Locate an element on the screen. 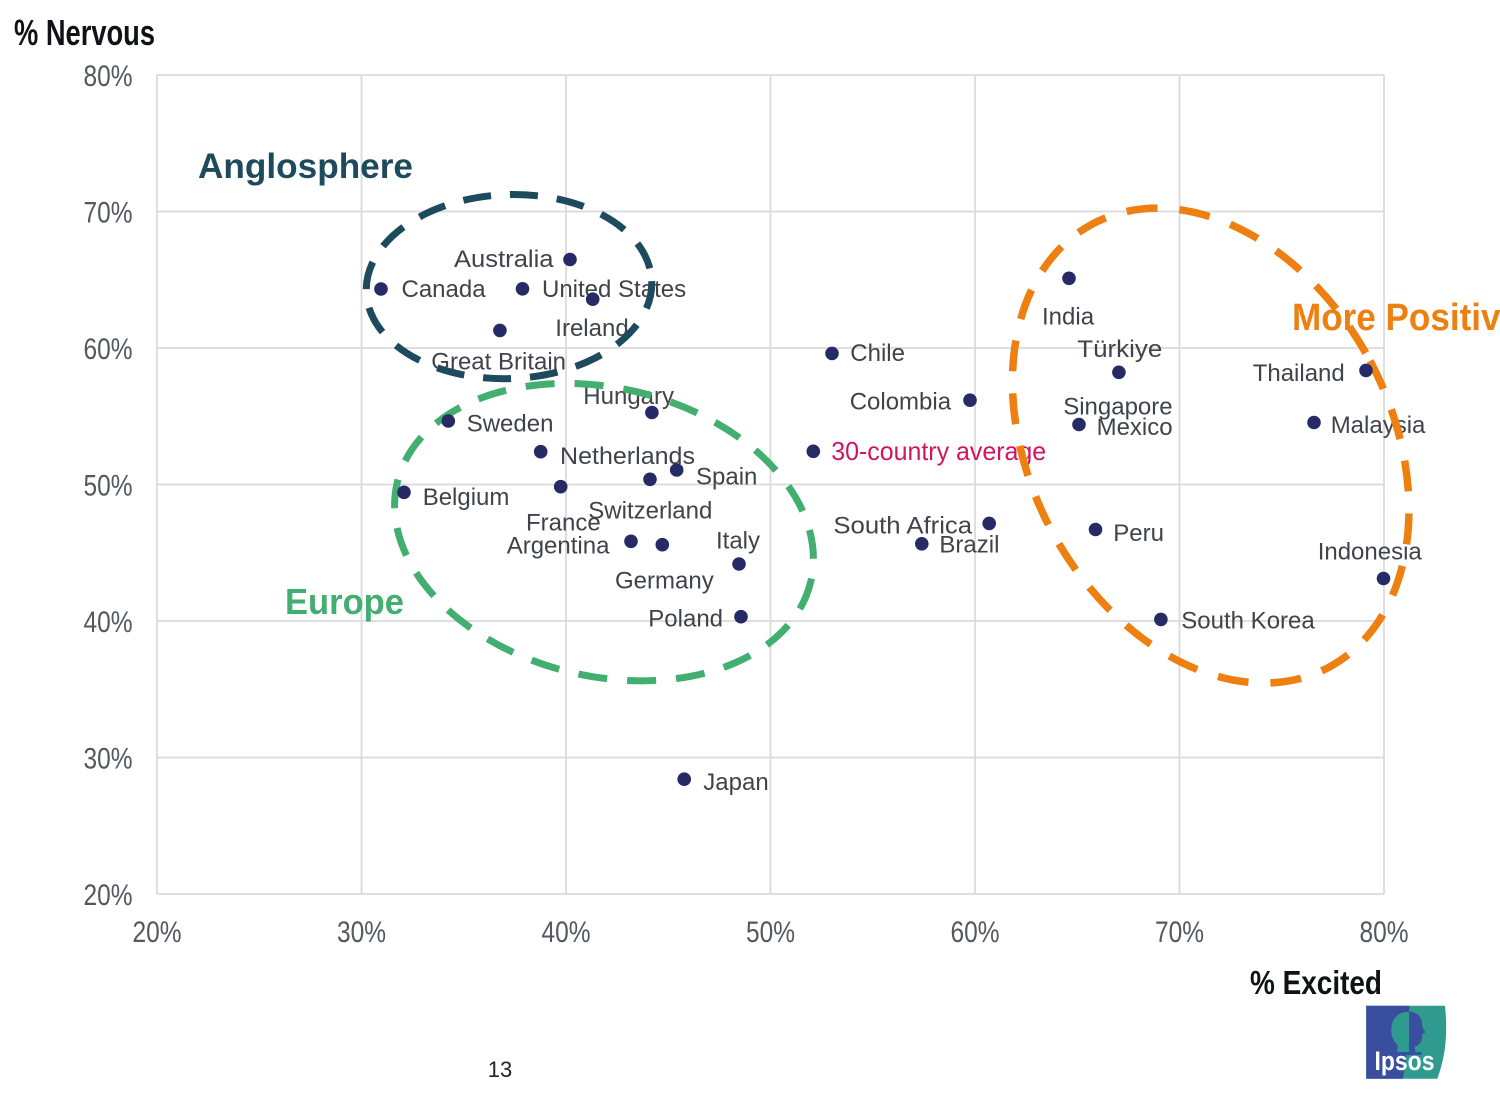 The height and width of the screenshot is (1108, 1500). svg-text: Europe is located at coordinates (344, 601).